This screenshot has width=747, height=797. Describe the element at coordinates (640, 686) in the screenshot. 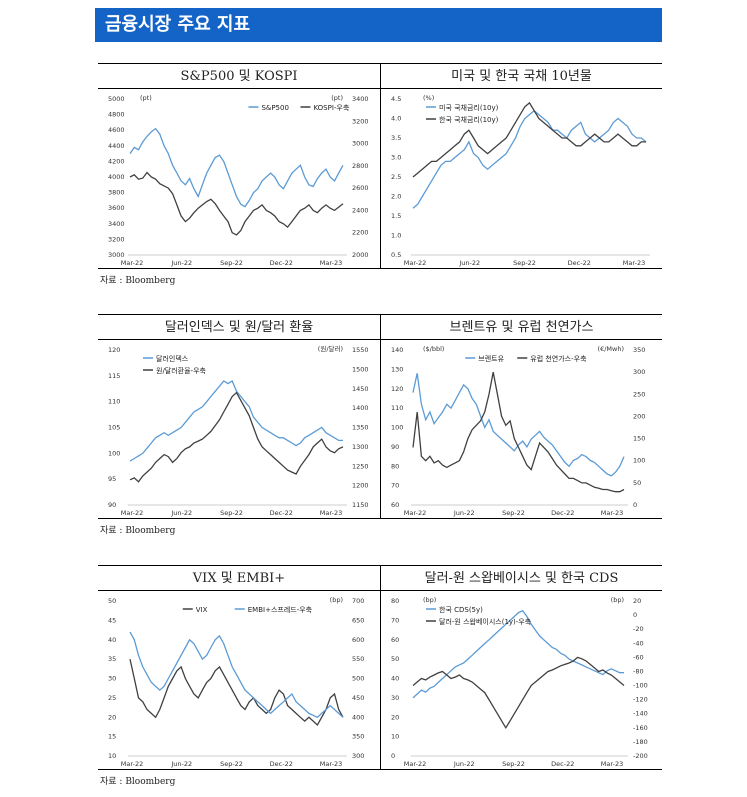

I see `y-tick-right: -100` at that location.